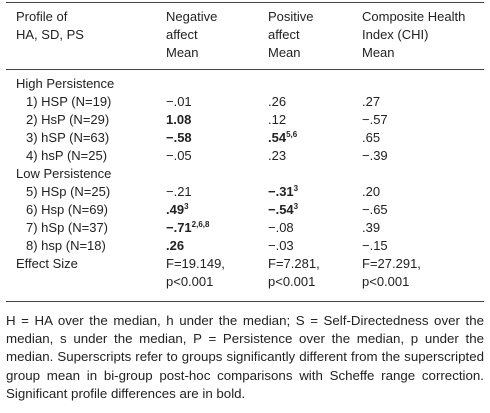  I want to click on cell-text: F=27.291,, so click(391, 263).